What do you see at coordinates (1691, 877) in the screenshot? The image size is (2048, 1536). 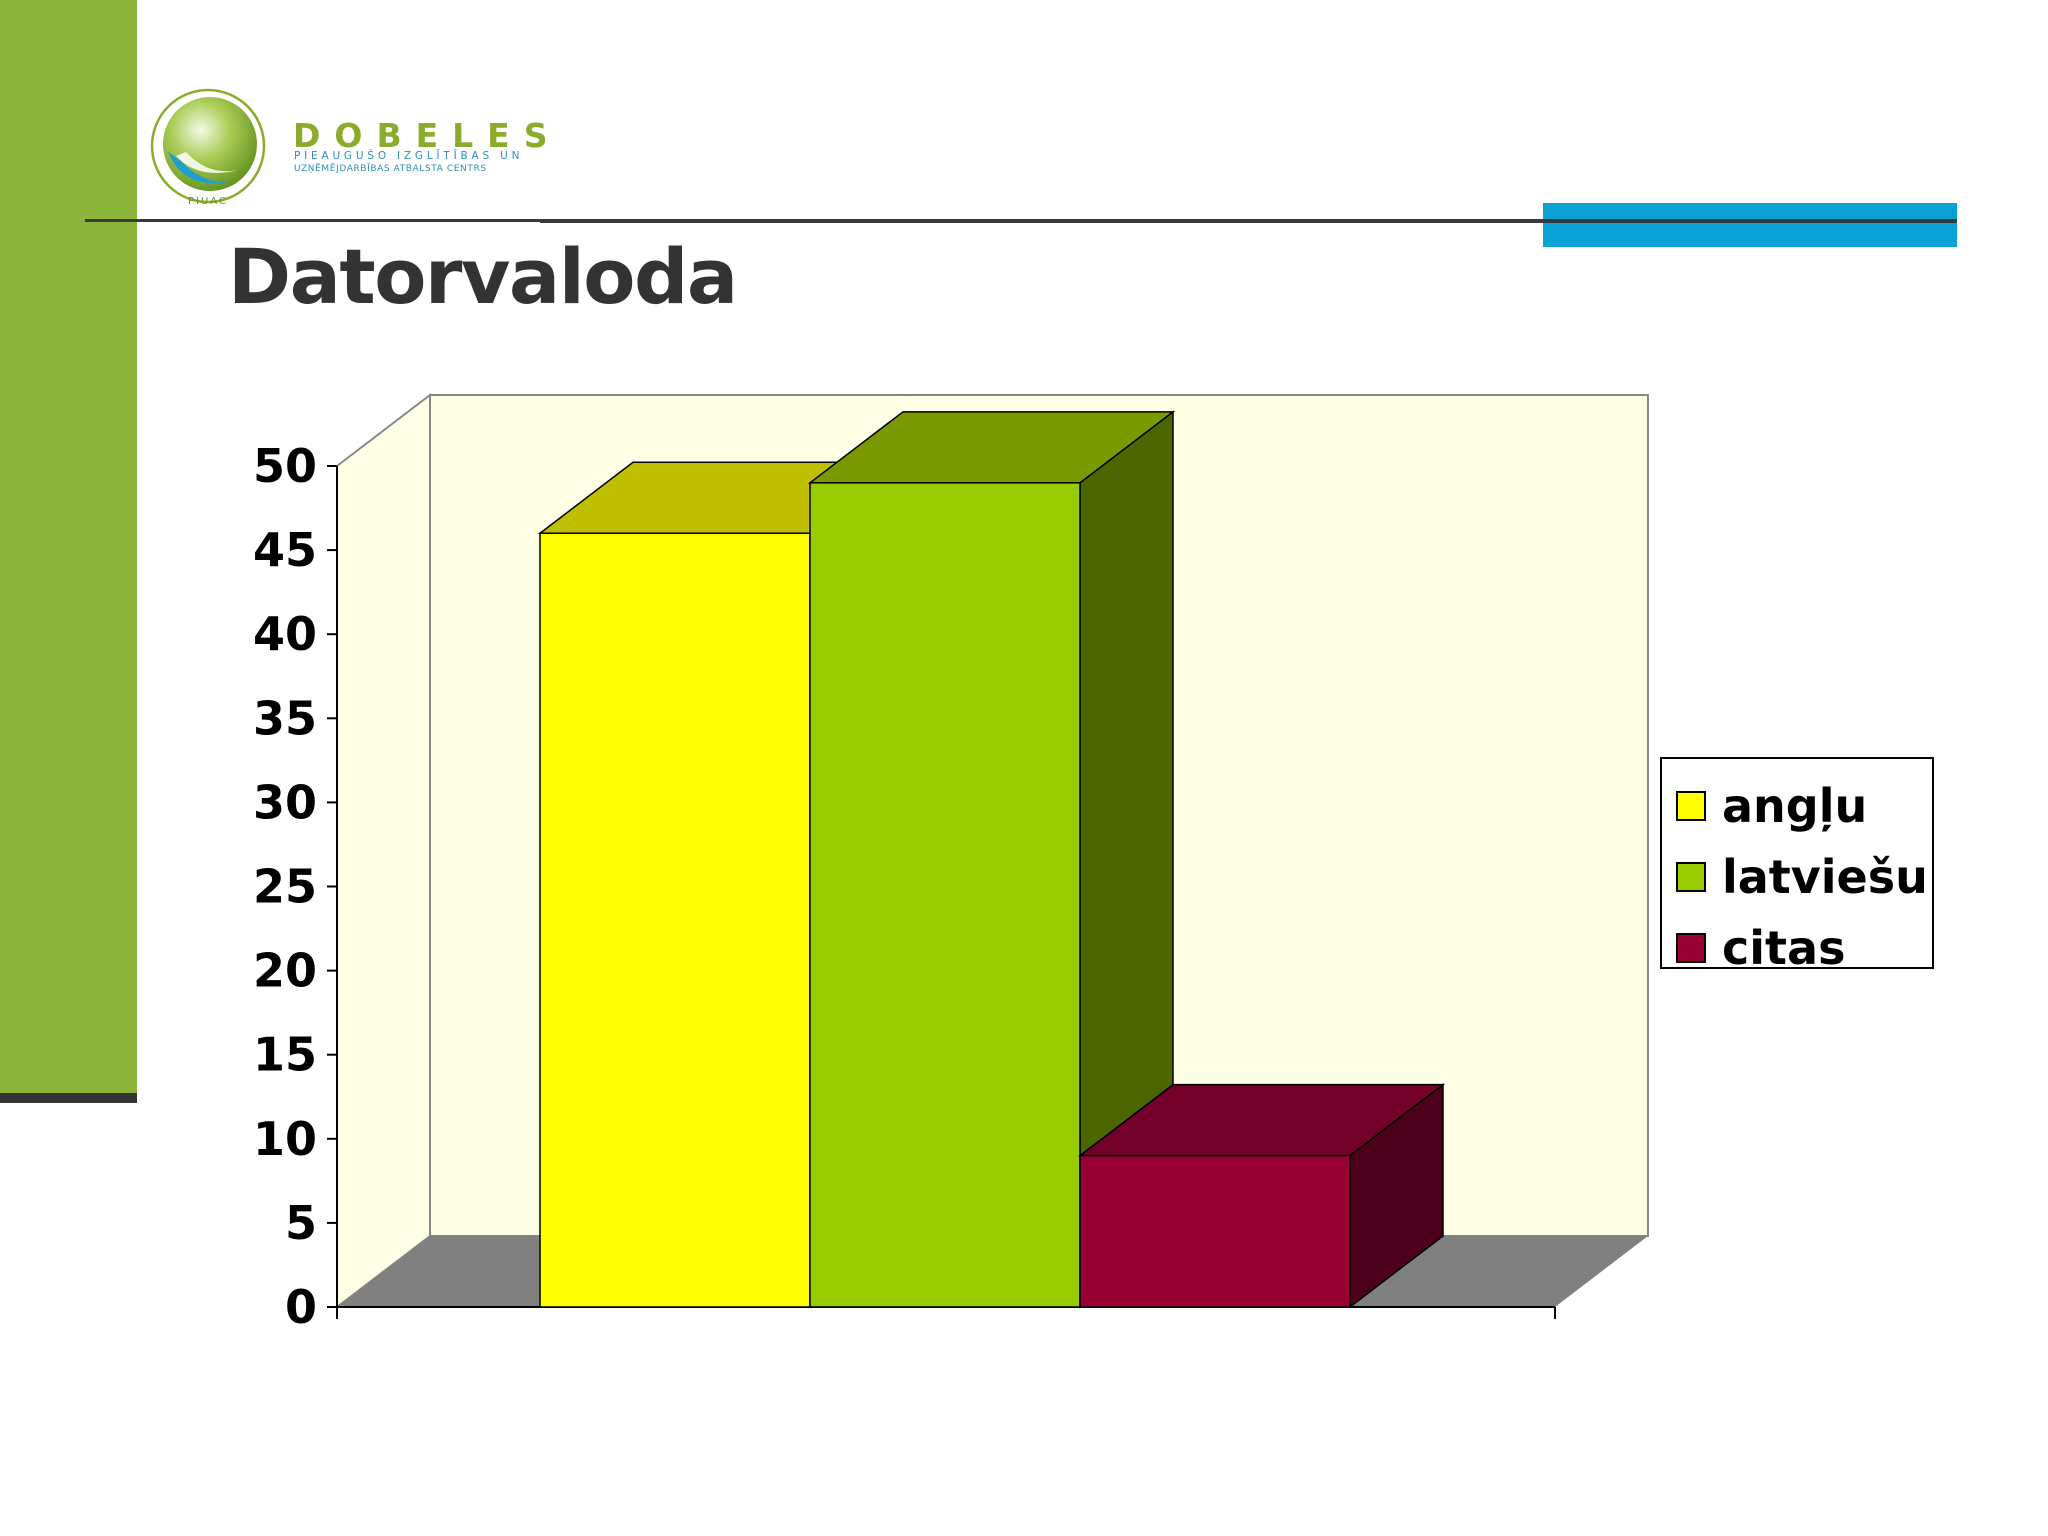 I see `legend-swatch-latviesu` at bounding box center [1691, 877].